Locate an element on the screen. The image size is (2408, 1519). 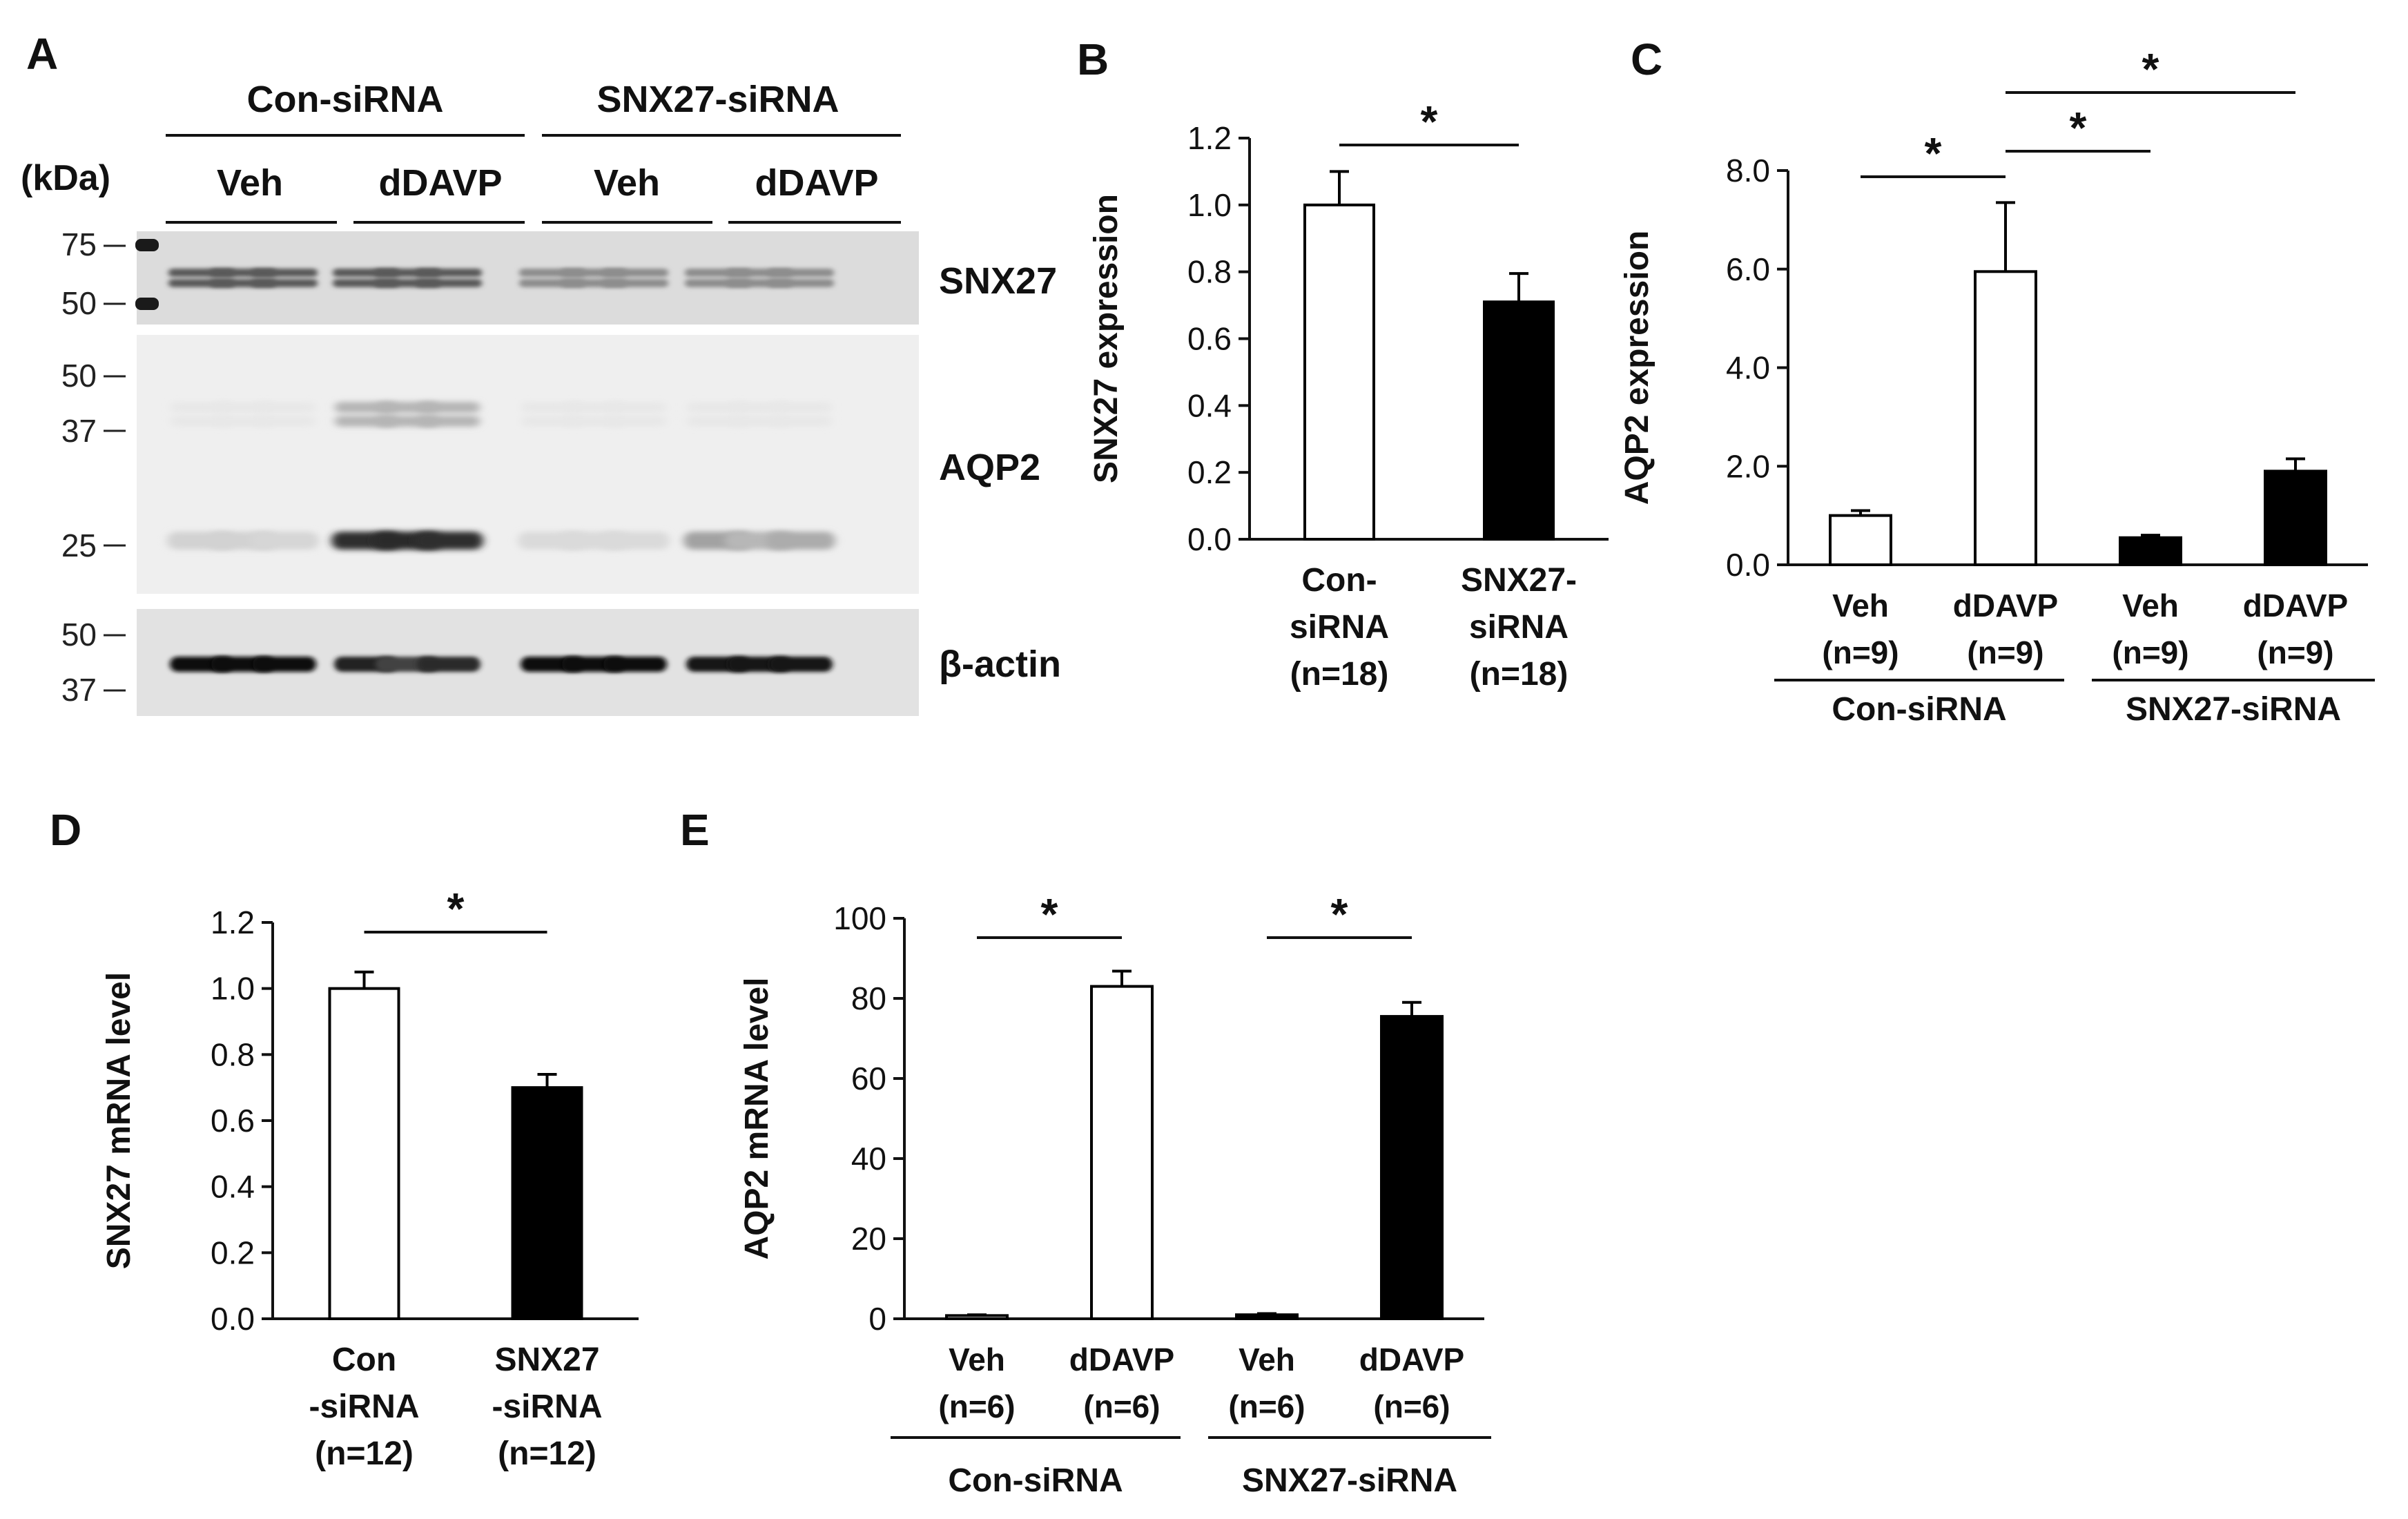
aqp2-bands is located at coordinates (501, 476).